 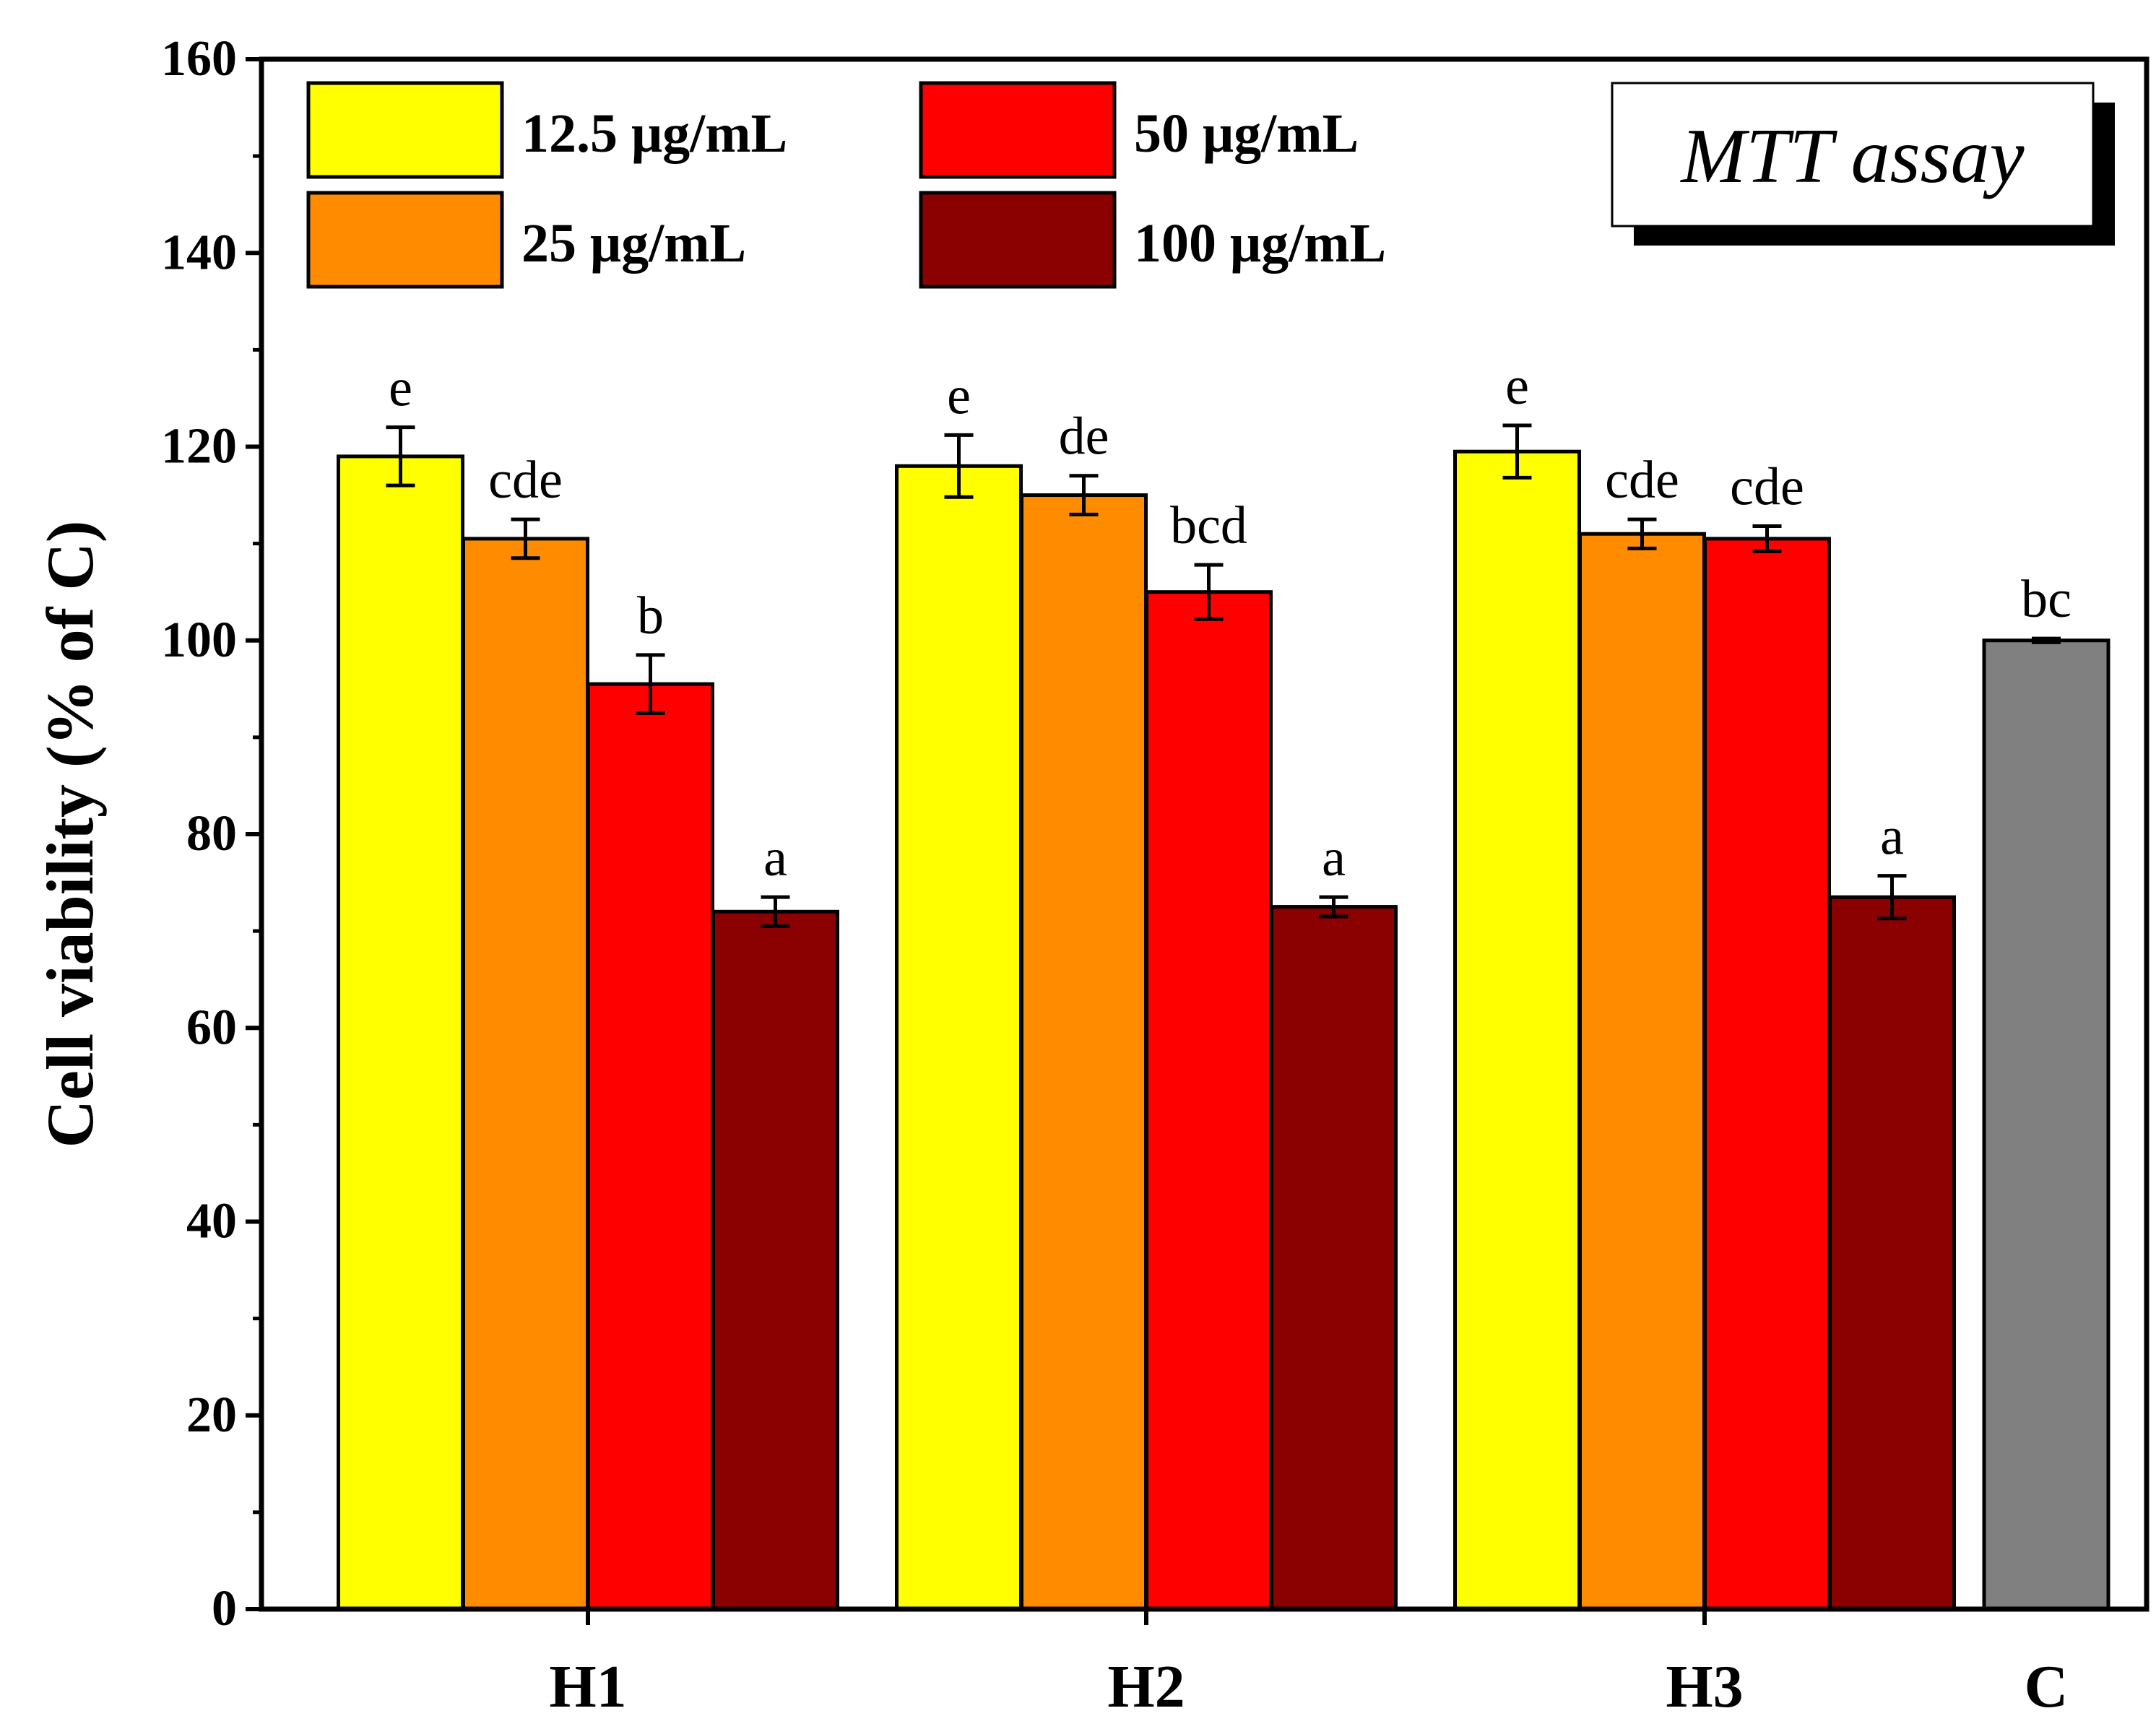 I want to click on y-tick-label: 160, so click(x=199, y=59).